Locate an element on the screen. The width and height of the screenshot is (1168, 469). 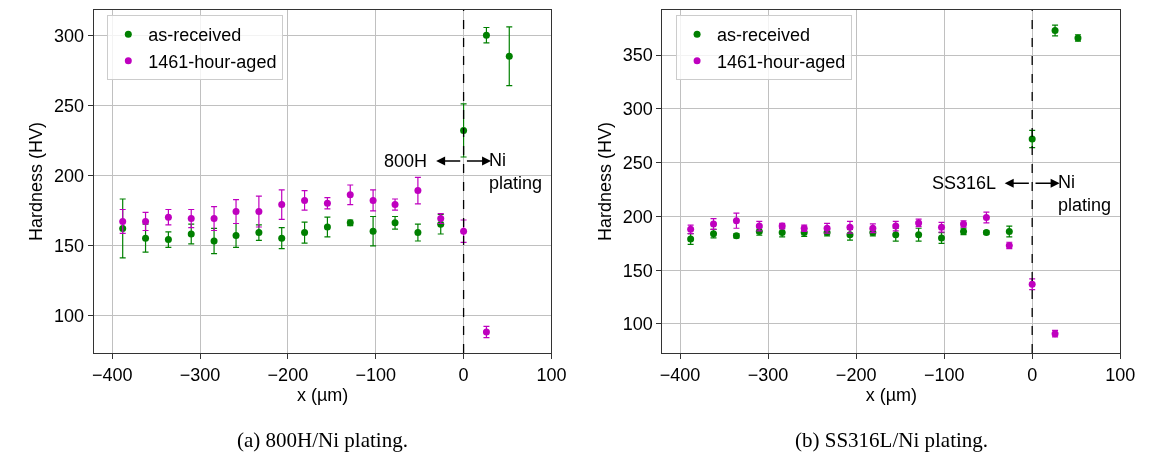
text: (a) 800H/Ni plating. is located at coordinates (322, 440).